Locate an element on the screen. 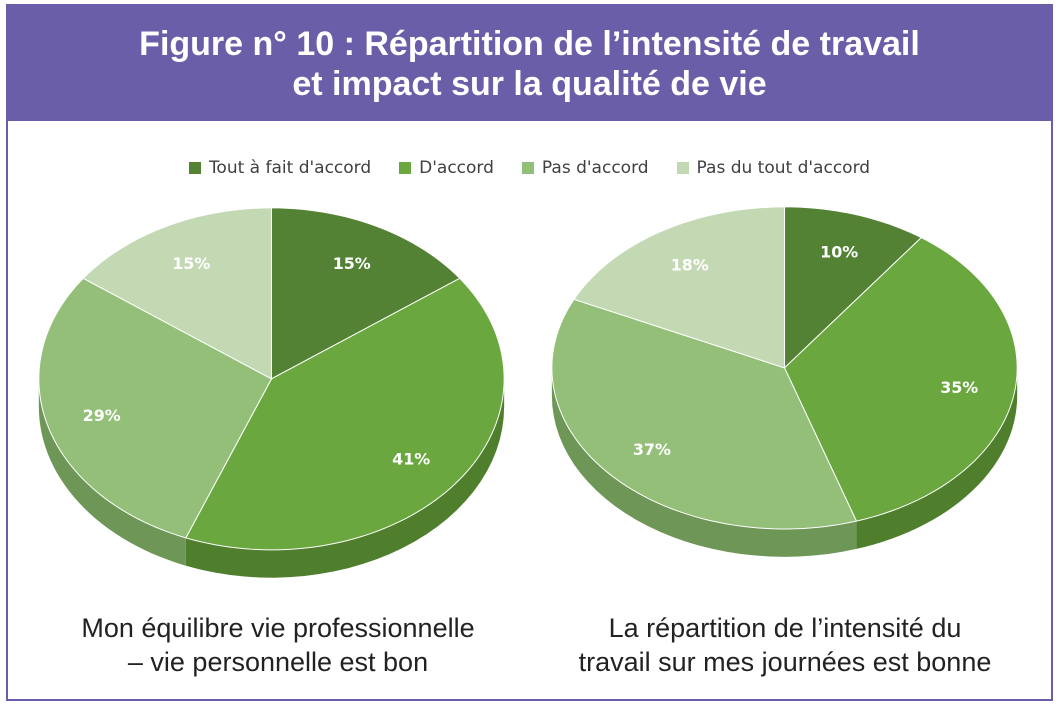  legend-swatch-tout-a-fait is located at coordinates (194, 168).